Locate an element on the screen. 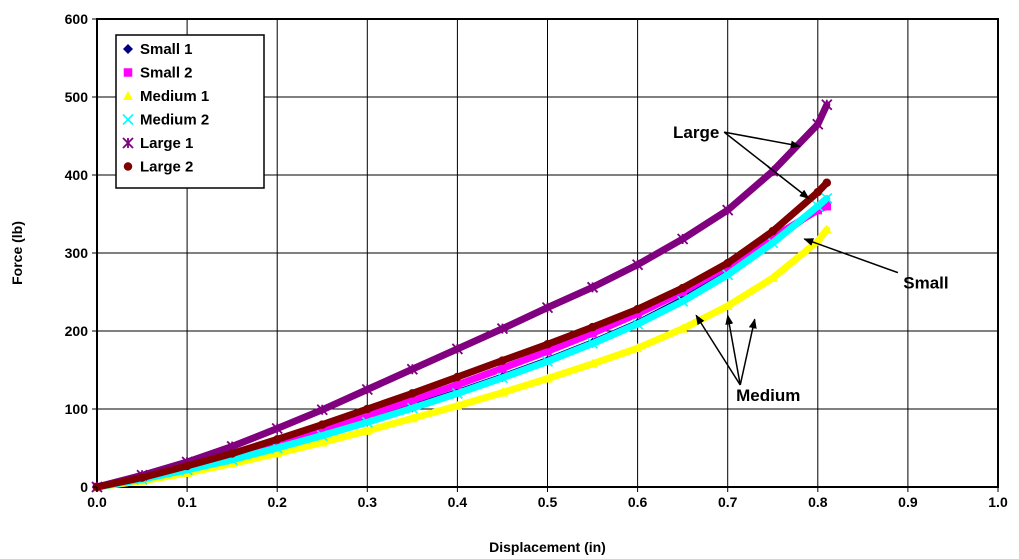  y-tick-label: 500 is located at coordinates (77, 97).